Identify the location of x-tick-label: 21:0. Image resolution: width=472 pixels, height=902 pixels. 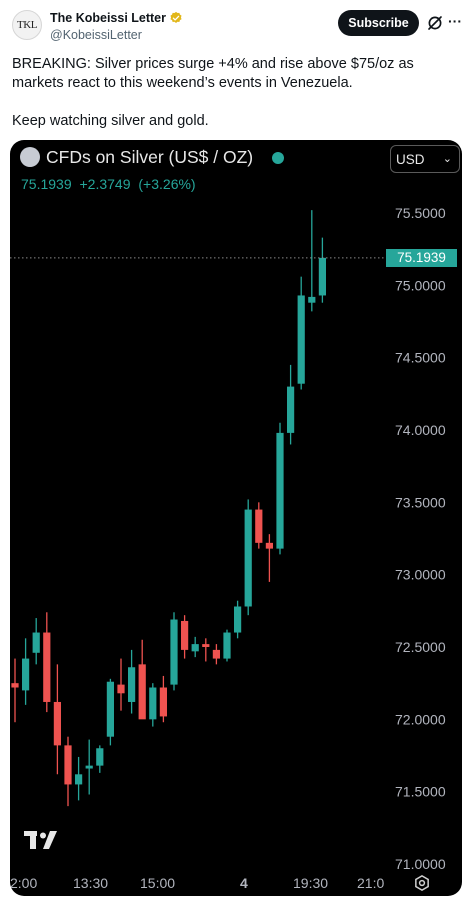
(370, 883).